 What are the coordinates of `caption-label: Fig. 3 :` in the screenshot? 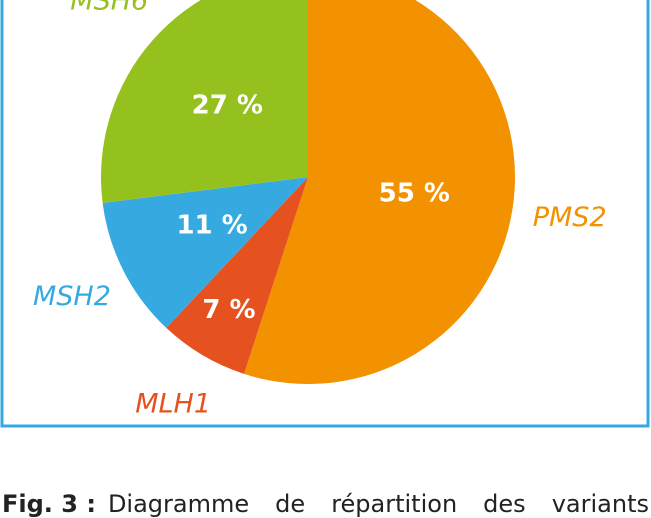 It's located at (49, 504).